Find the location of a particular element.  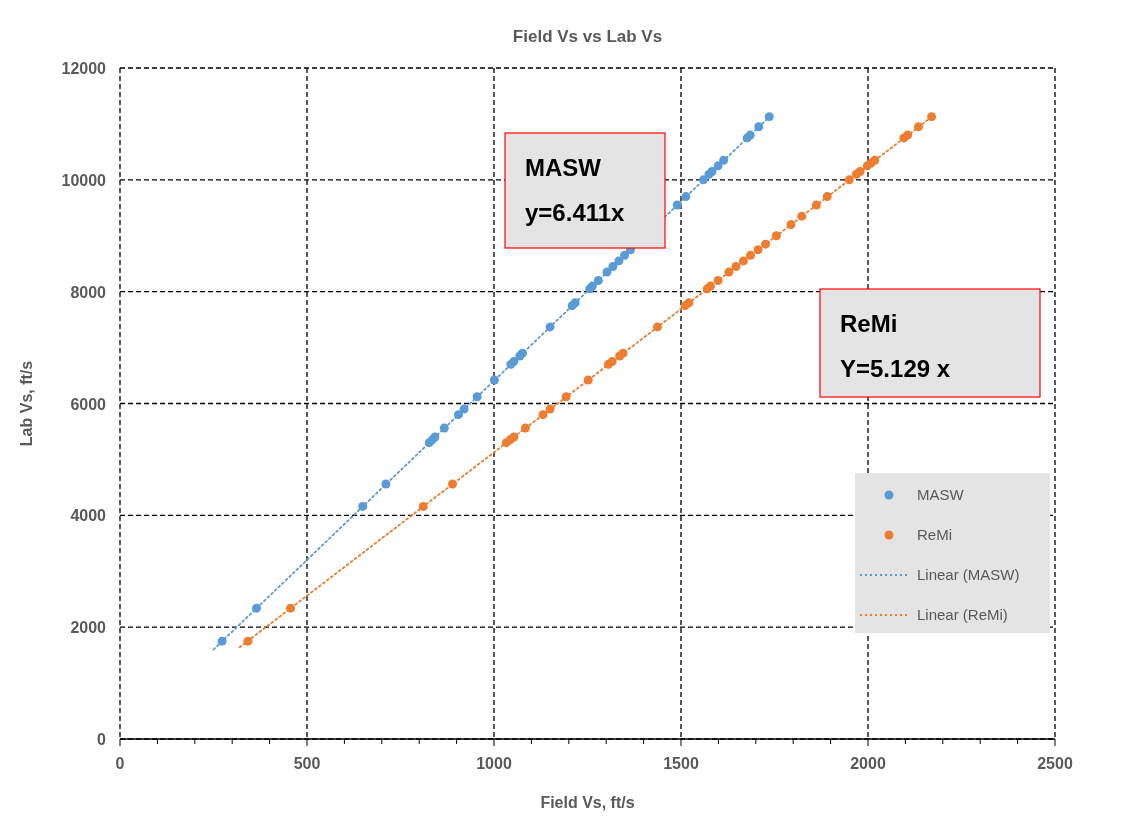

chart-title: Field Vs vs Lab Vs is located at coordinates (587, 36).